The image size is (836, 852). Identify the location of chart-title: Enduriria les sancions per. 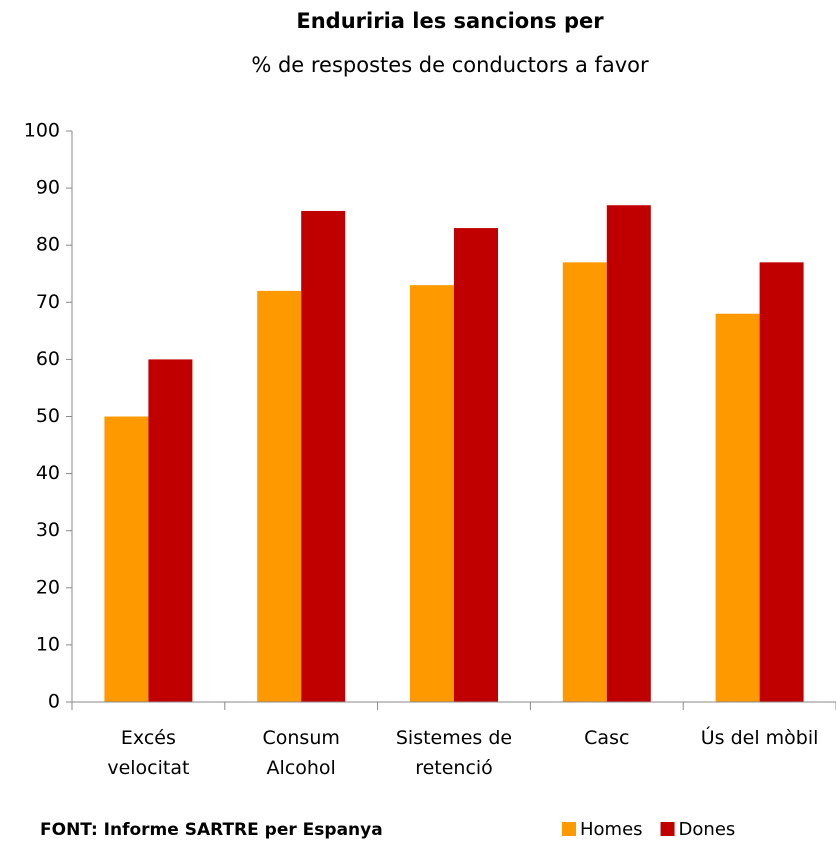
(450, 21).